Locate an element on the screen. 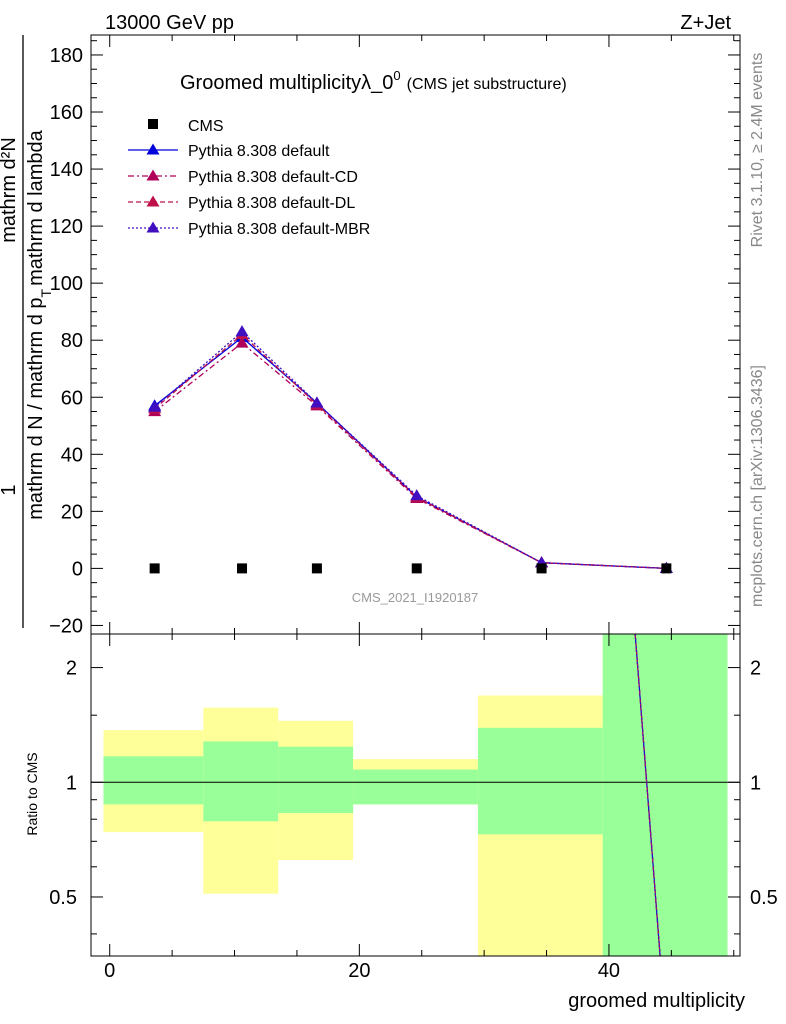  x-axis-label: groomed multiplicity is located at coordinates (656, 1001).